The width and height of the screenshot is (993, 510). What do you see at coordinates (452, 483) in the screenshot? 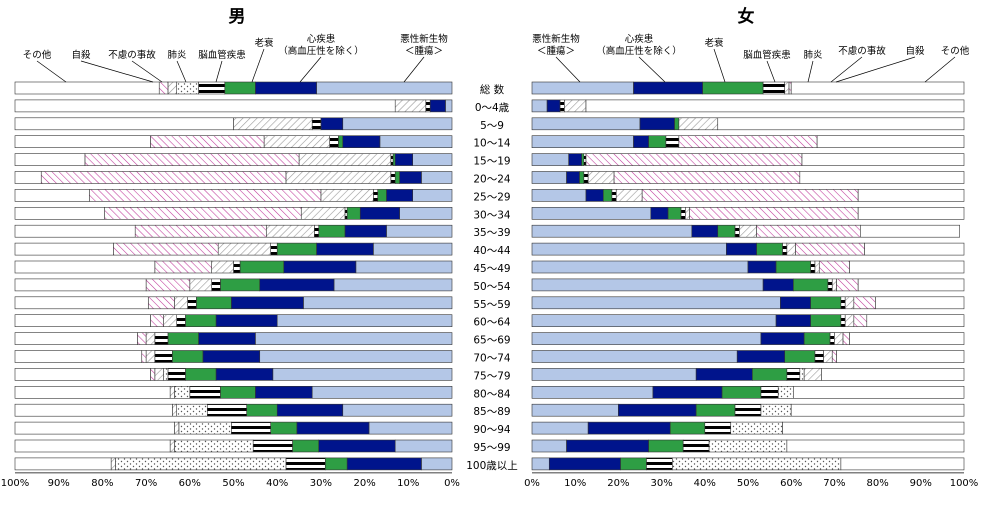
I see `x-tick-label: 0%` at bounding box center [452, 483].